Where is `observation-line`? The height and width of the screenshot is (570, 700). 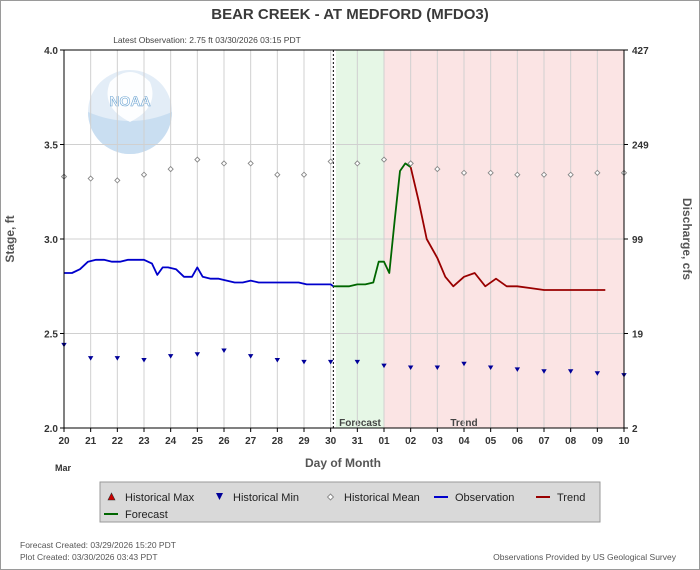
observation-line is located at coordinates (199, 273).